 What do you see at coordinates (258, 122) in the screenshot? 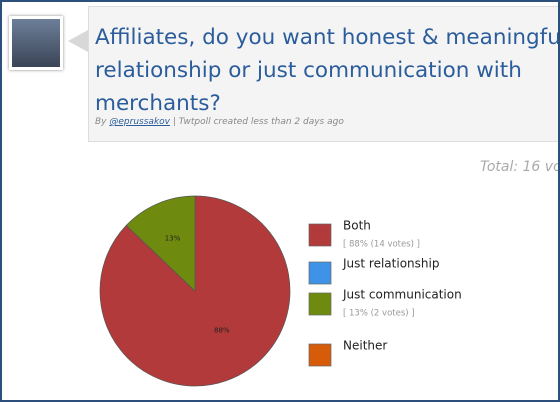
I see `meta: | Twtpoll created less than 2 days ago` at bounding box center [258, 122].